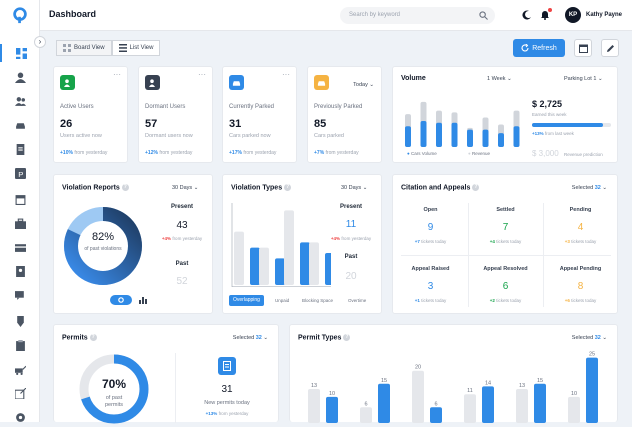 The image size is (632, 427). Describe the element at coordinates (84, 48) in the screenshot. I see `board-view-button: Board View` at that location.